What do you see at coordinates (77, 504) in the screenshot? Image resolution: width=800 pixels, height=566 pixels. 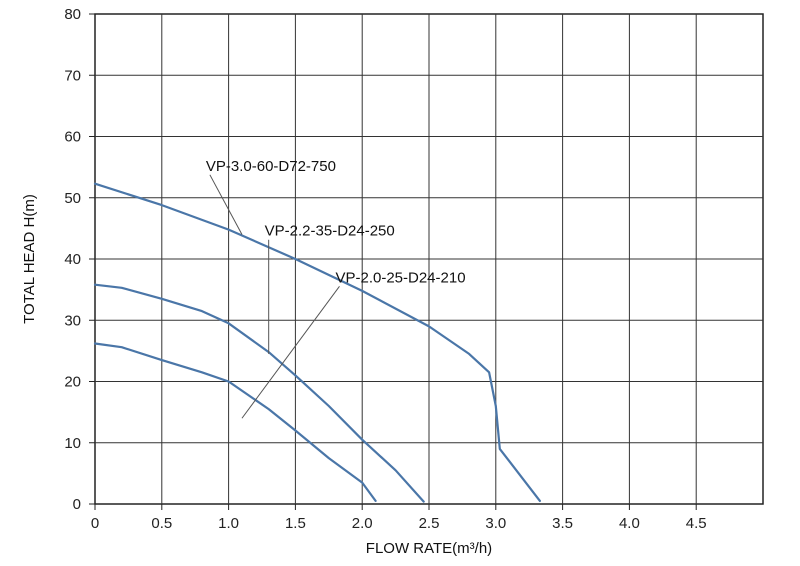 I see `y-tick-label: 0` at bounding box center [77, 504].